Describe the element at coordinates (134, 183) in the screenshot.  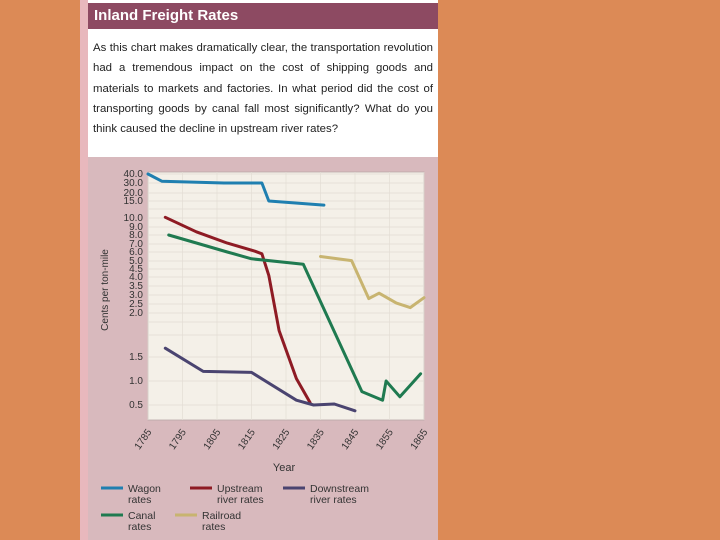
I see `y-tick-label: 30.0` at that location.